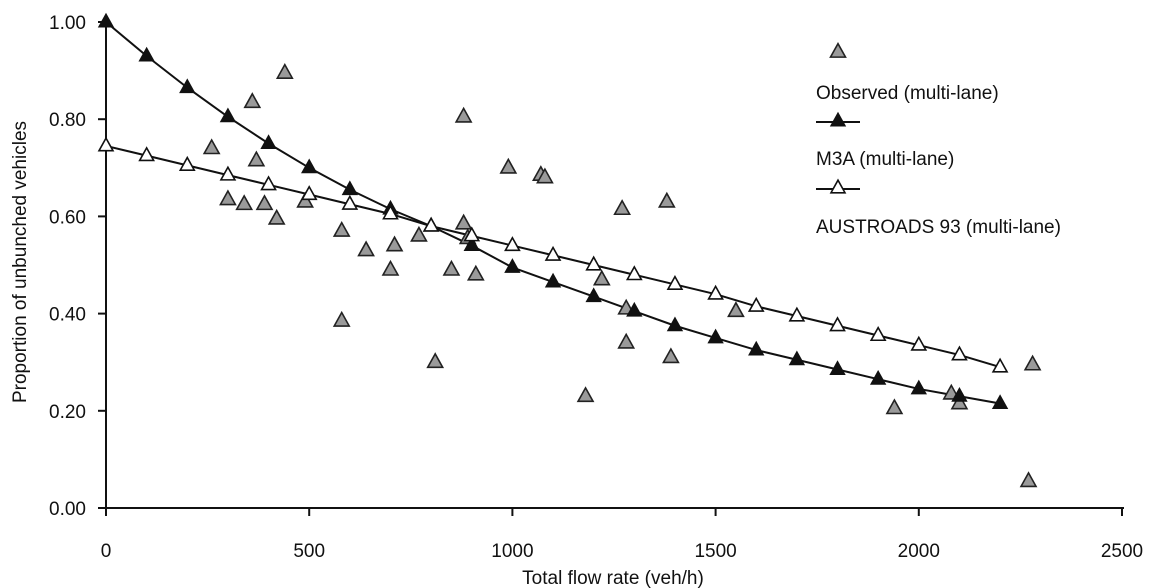 The height and width of the screenshot is (588, 1155). What do you see at coordinates (938, 227) in the screenshot?
I see `legend-austroads-label: AUSTROADS 93 (multi-lane)` at bounding box center [938, 227].